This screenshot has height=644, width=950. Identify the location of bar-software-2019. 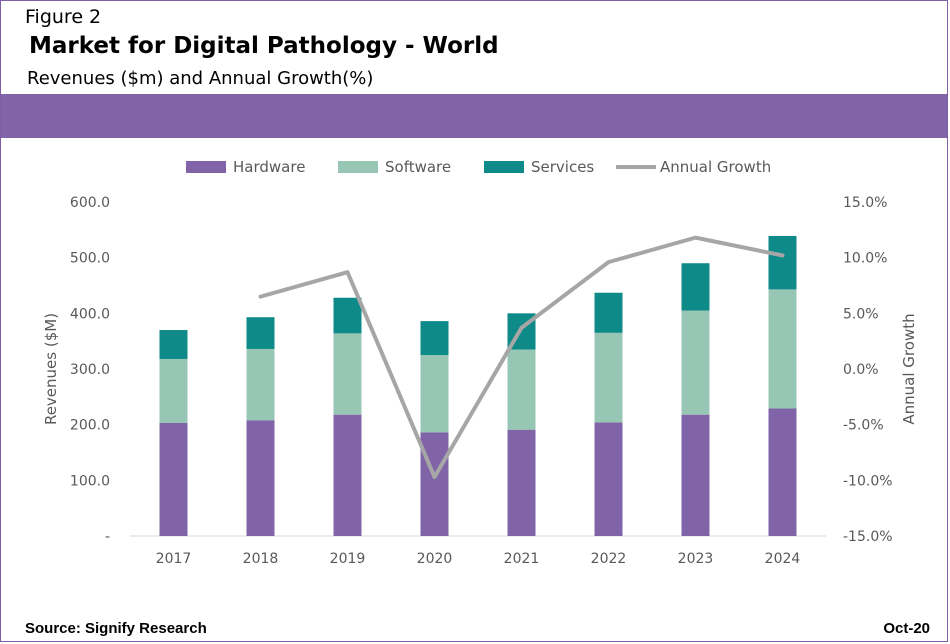
(347, 374).